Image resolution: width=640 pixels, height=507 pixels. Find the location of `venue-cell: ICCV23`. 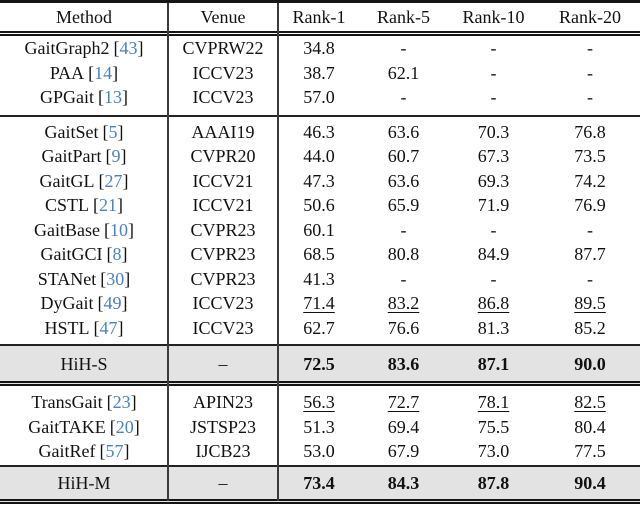

venue-cell: ICCV23 is located at coordinates (223, 303).